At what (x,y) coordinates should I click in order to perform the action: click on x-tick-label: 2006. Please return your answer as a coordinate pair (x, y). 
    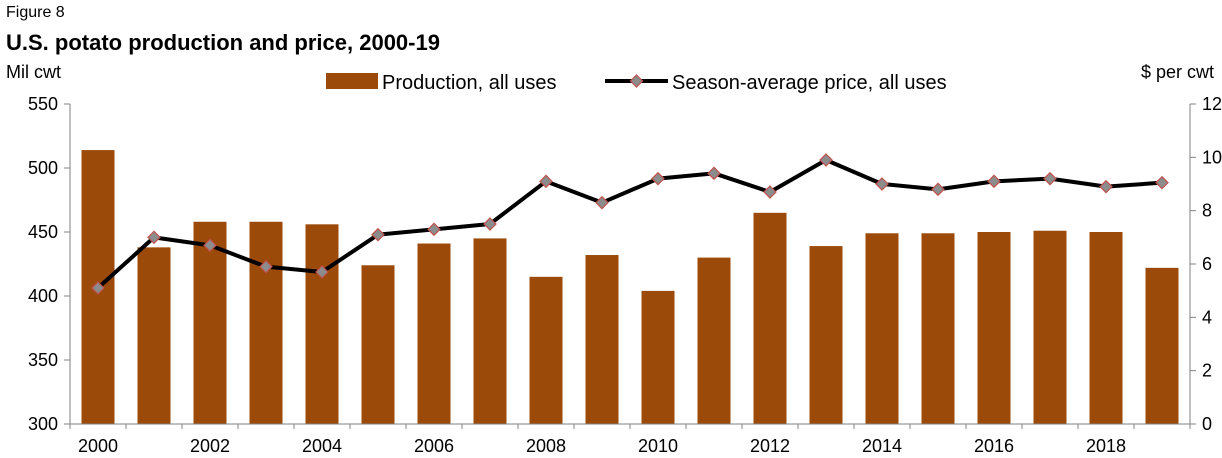
    Looking at the image, I should click on (434, 446).